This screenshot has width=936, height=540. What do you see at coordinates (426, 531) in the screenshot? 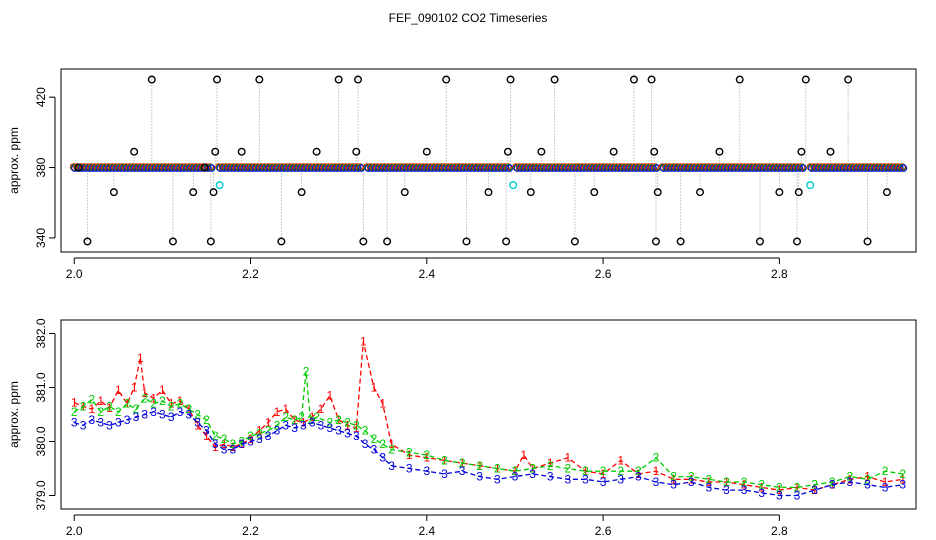
I see `x-tick-label-bottom: 2.4` at bounding box center [426, 531].